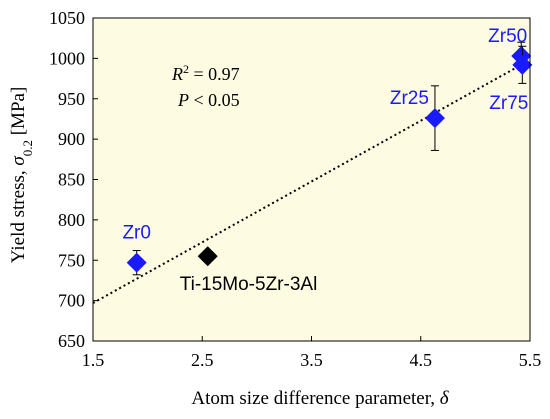 This screenshot has width=550, height=419. Describe the element at coordinates (507, 36) in the screenshot. I see `point-label: Zr50` at that location.